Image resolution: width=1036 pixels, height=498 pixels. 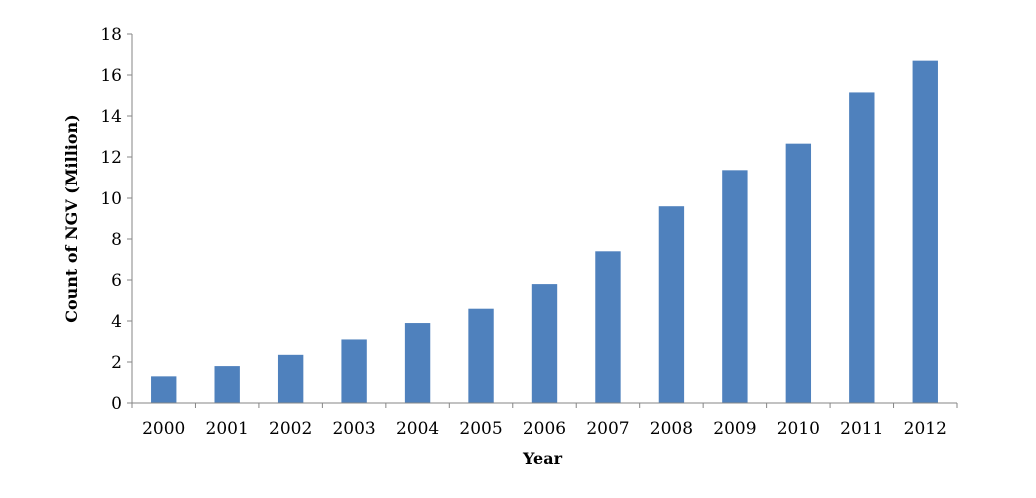 What do you see at coordinates (542, 458) in the screenshot?
I see `x-axis-title: Year` at bounding box center [542, 458].